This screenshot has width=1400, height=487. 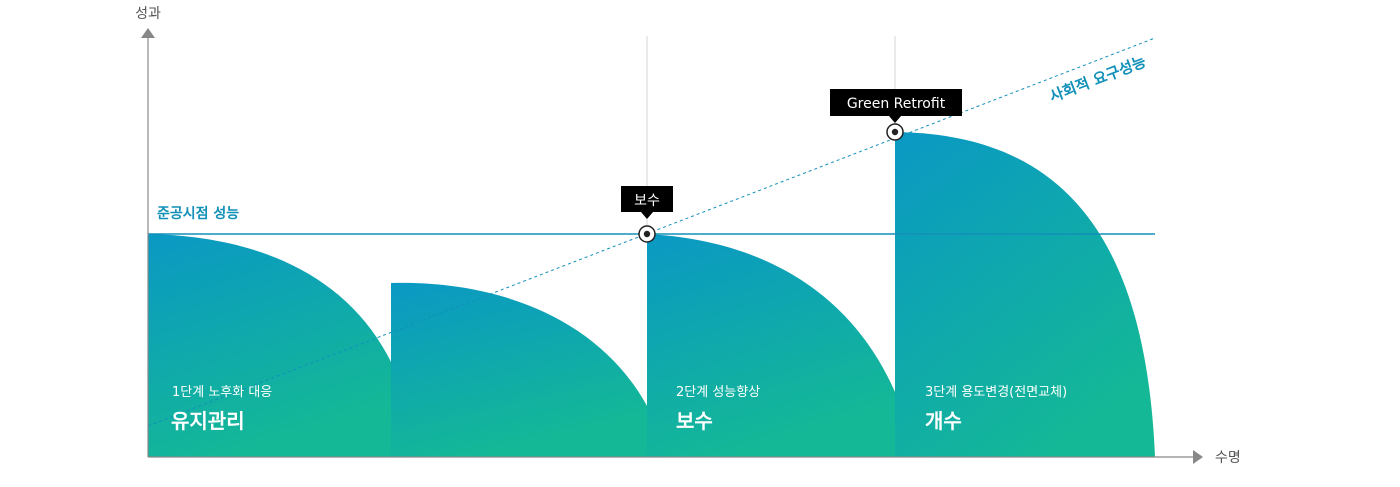 What do you see at coordinates (1198, 457) in the screenshot?
I see `x-axis-arrow-icon` at bounding box center [1198, 457].